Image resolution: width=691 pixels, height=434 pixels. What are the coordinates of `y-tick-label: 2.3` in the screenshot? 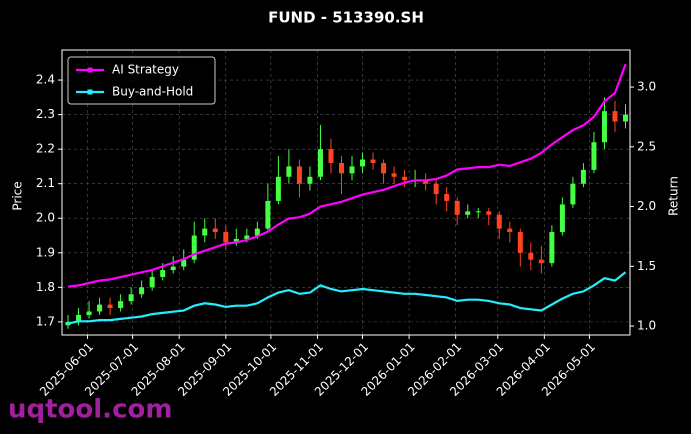 It's located at (45, 114).